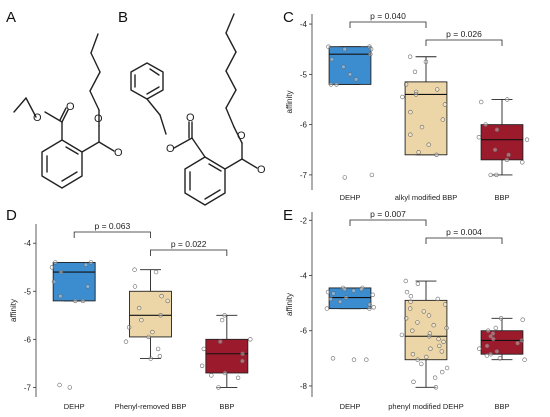  I want to click on molecule-a-oxygen-1: O, so click(70, 107).